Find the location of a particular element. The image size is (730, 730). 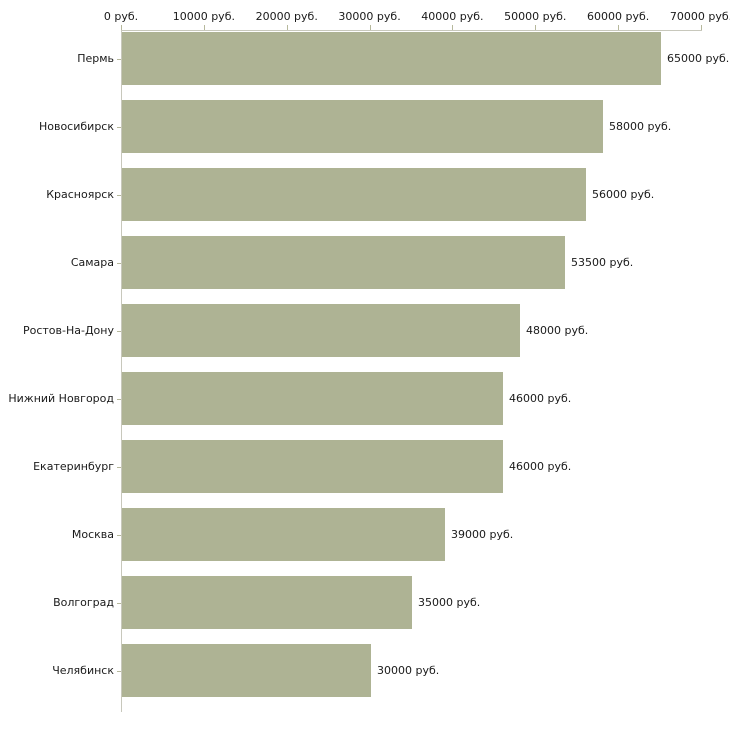

category-label: Волгоград is located at coordinates (83, 602).